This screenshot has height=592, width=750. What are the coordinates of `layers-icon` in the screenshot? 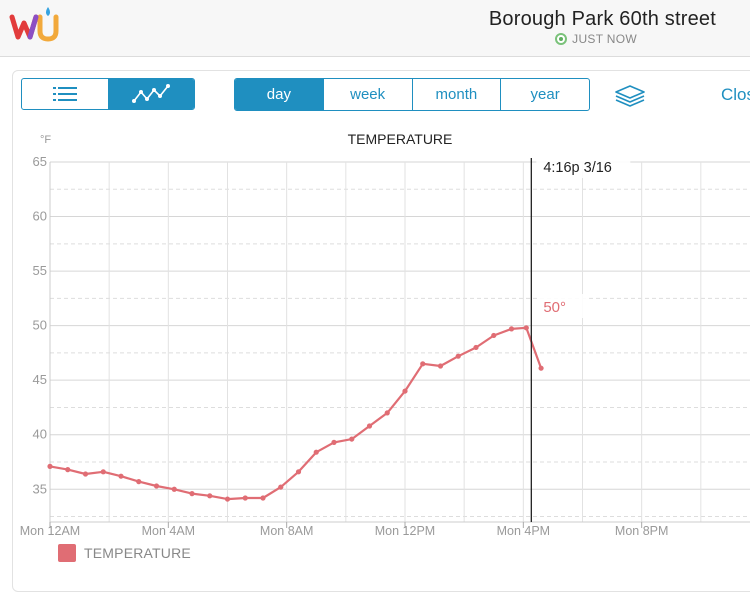 It's located at (630, 96).